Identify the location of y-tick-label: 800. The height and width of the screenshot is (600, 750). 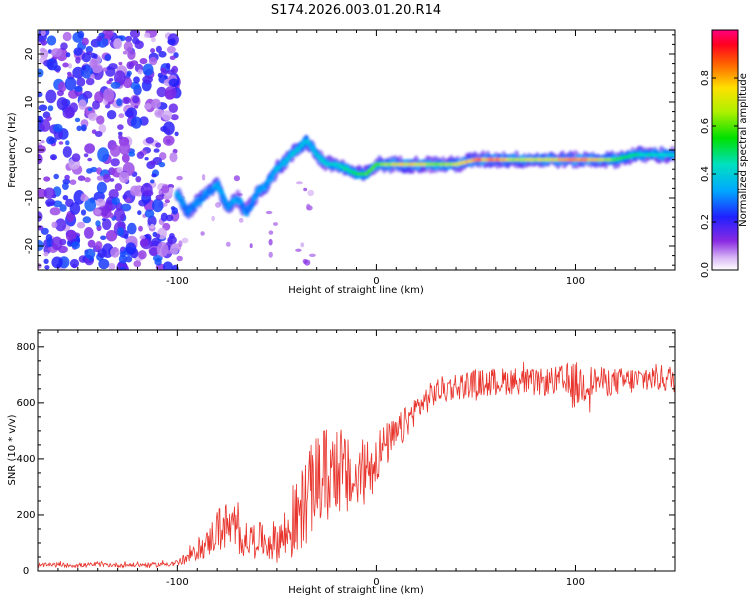
(25, 347).